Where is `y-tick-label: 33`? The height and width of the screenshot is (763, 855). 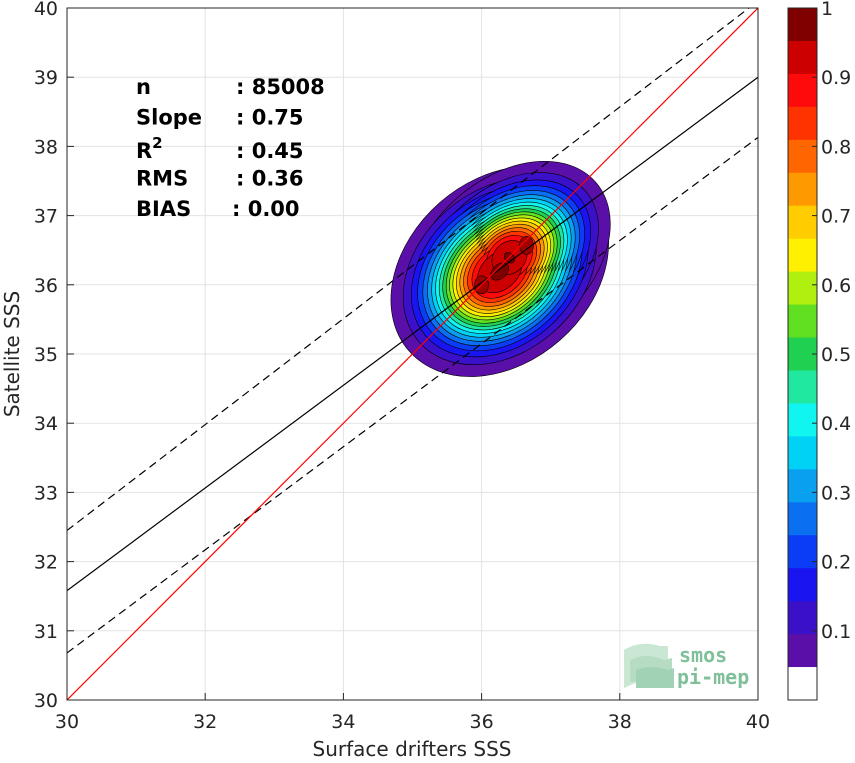
y-tick-label: 33 is located at coordinates (46, 493).